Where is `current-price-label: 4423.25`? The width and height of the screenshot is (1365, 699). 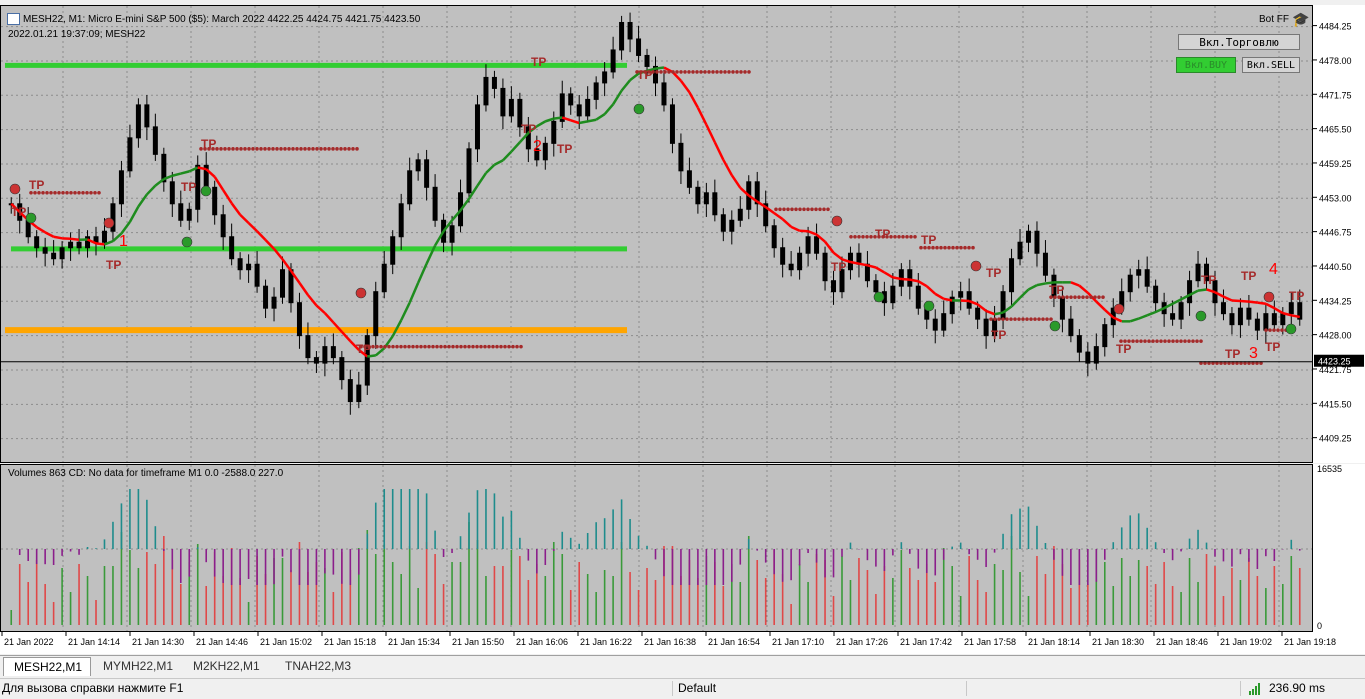
current-price-label: 4423.25 is located at coordinates (1334, 362).